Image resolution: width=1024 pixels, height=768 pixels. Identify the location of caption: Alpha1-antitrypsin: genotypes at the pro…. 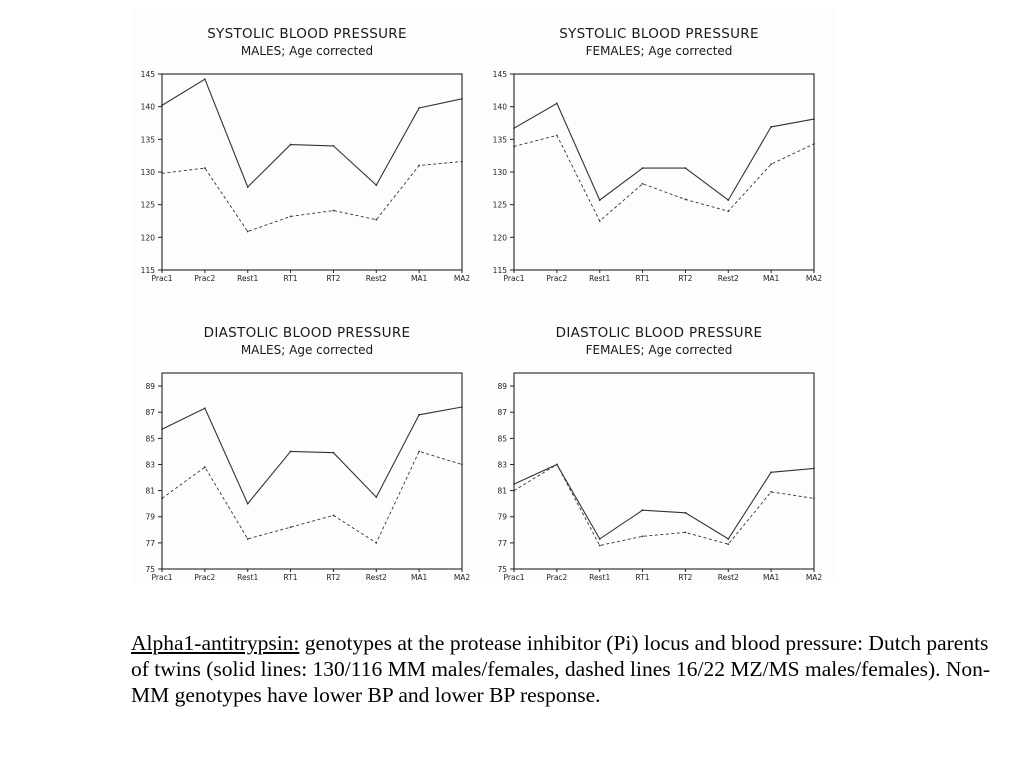
(571, 669).